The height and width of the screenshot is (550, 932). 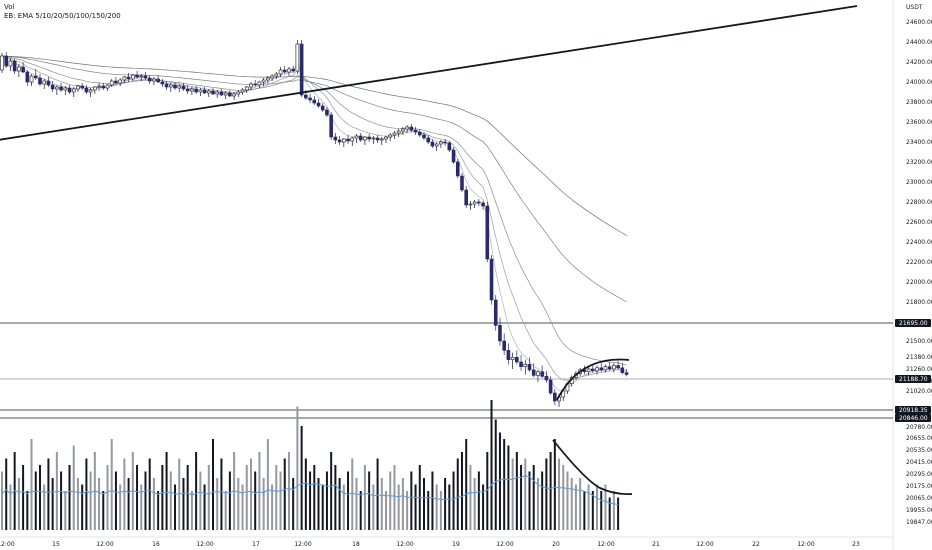 I want to click on price-tick-label: 22400.00, so click(x=919, y=242).